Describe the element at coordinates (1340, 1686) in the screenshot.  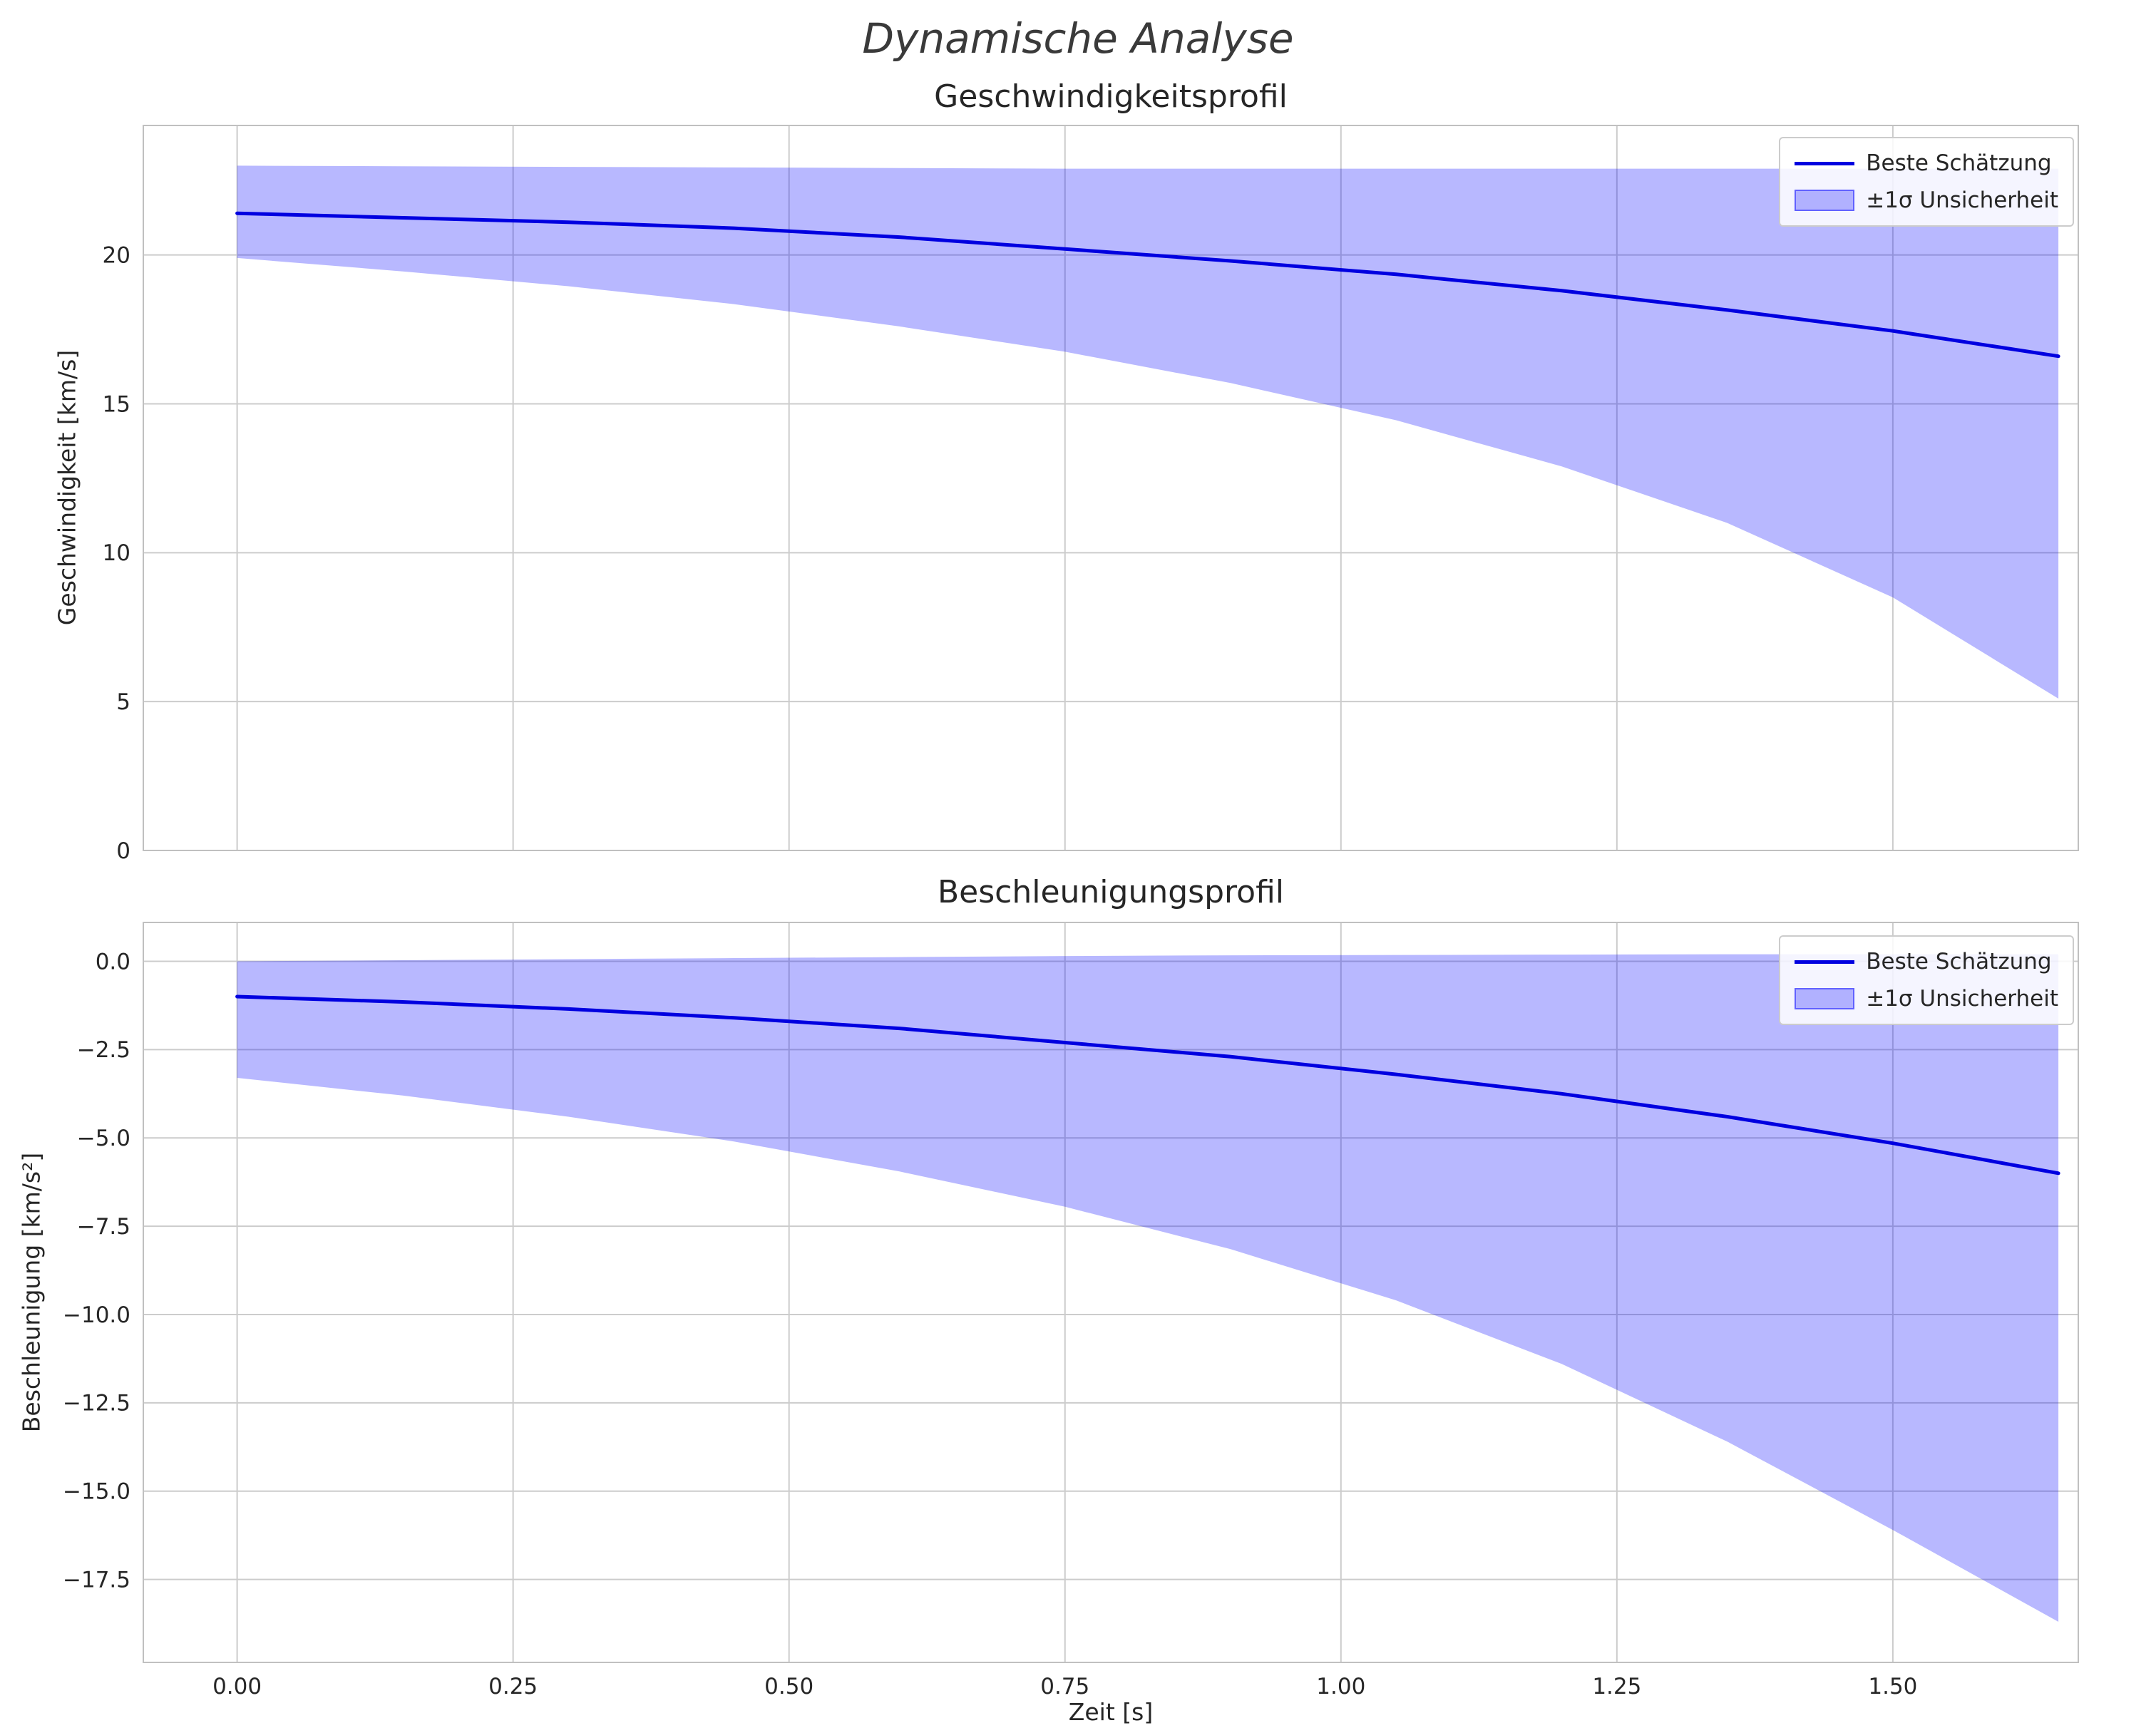
I see `x-tick-label: 1.00` at that location.